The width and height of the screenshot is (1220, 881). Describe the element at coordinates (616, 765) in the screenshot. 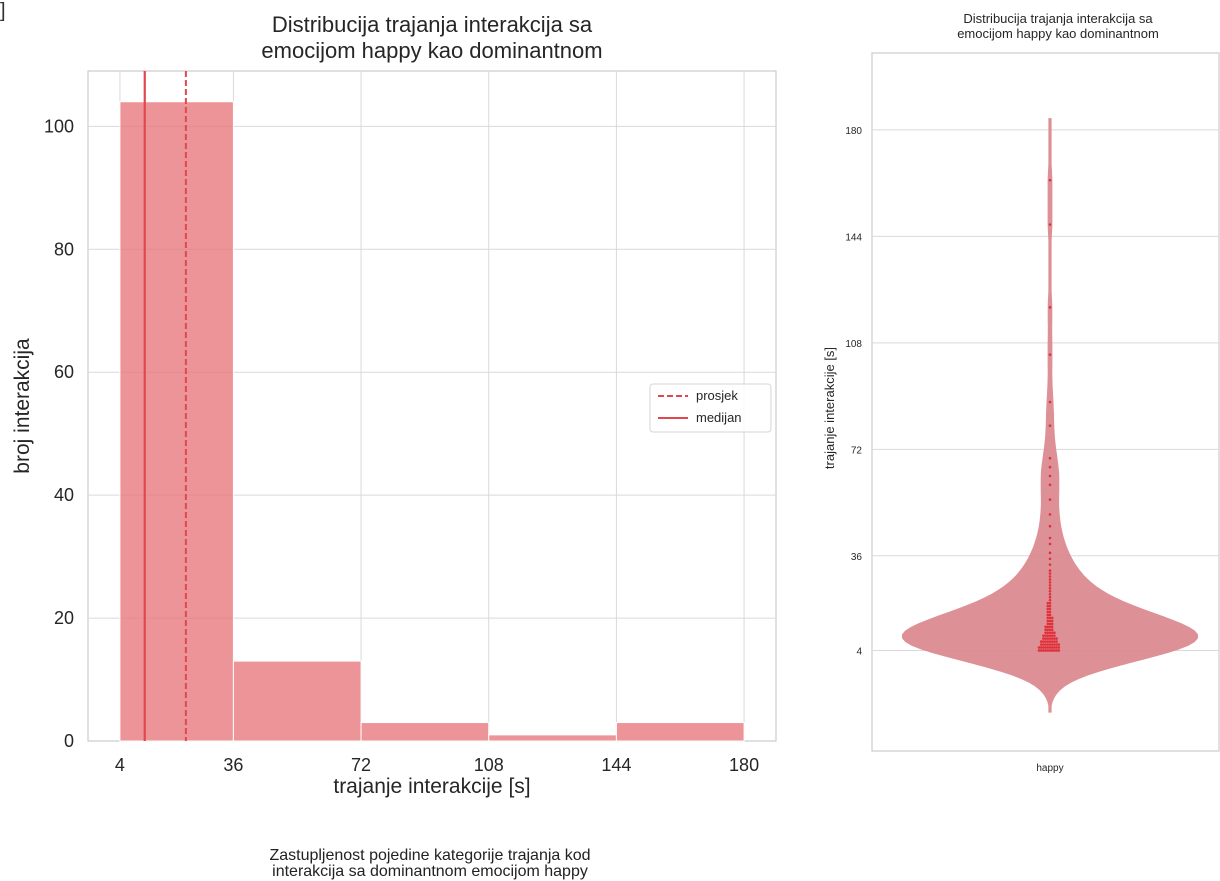

I see `x-tick-label: 144` at that location.